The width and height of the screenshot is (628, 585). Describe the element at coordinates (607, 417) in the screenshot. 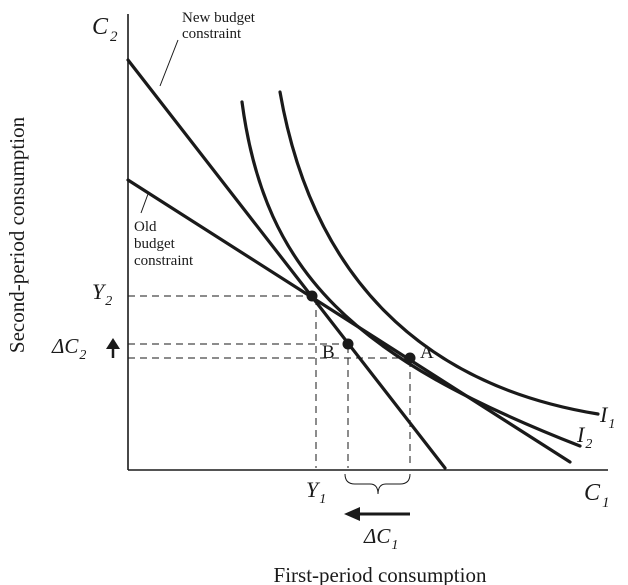

I see `i1-label: I1` at that location.